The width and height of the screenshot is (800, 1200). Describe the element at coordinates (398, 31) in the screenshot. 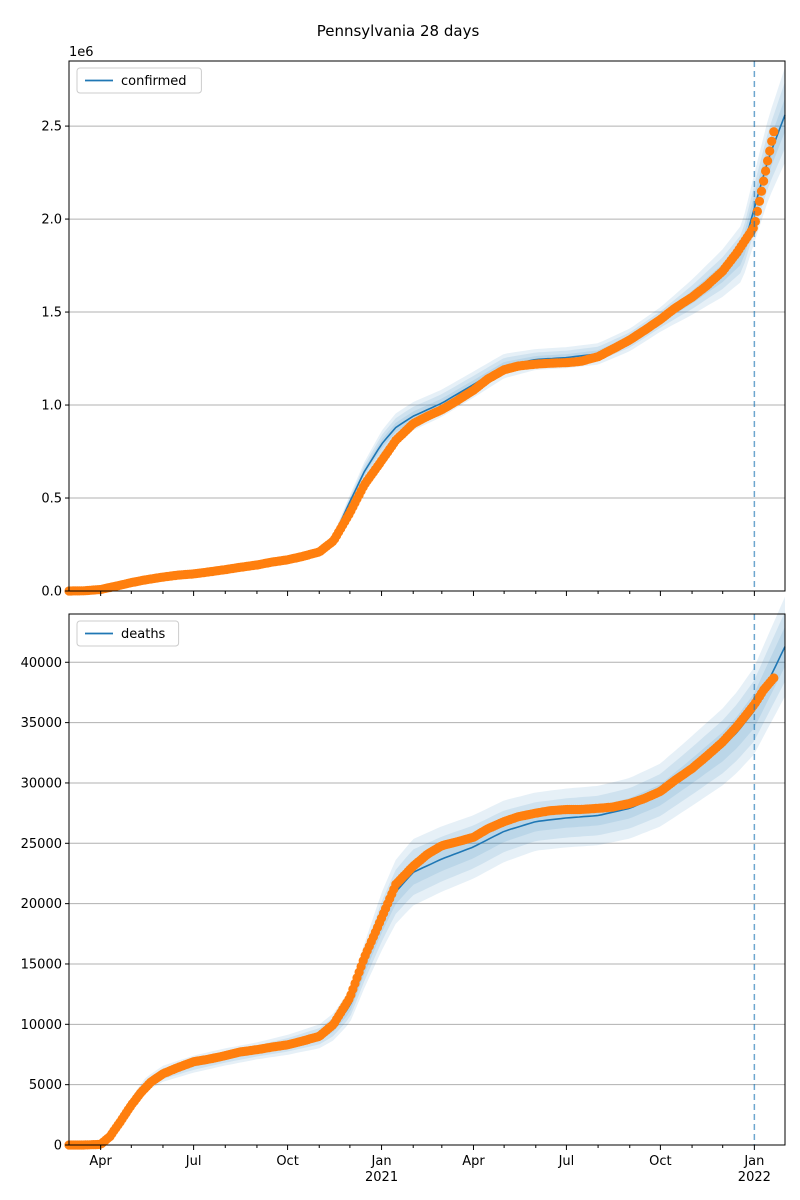

I see `chart-title: Pennsylvania 28 days` at that location.